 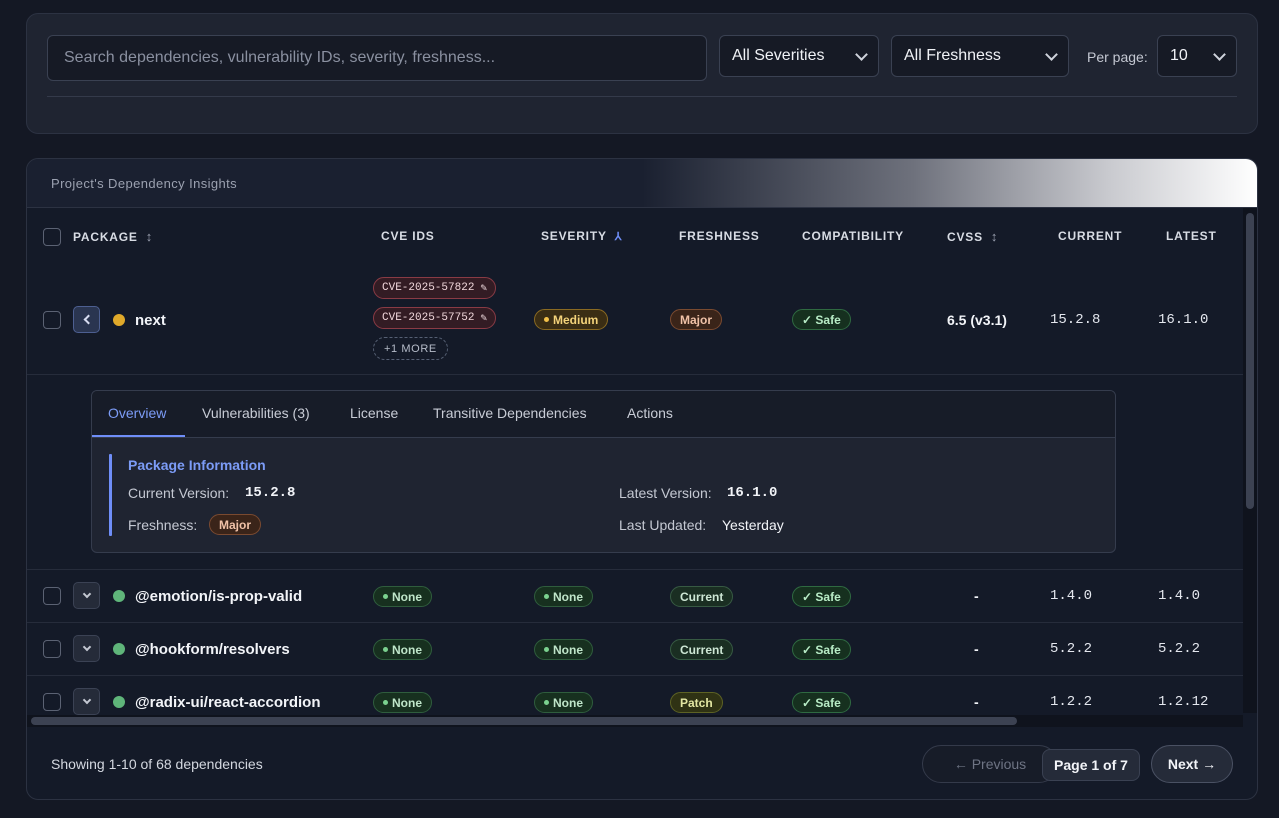 What do you see at coordinates (753, 525) in the screenshot?
I see `last-updated-value: Yesterday` at bounding box center [753, 525].